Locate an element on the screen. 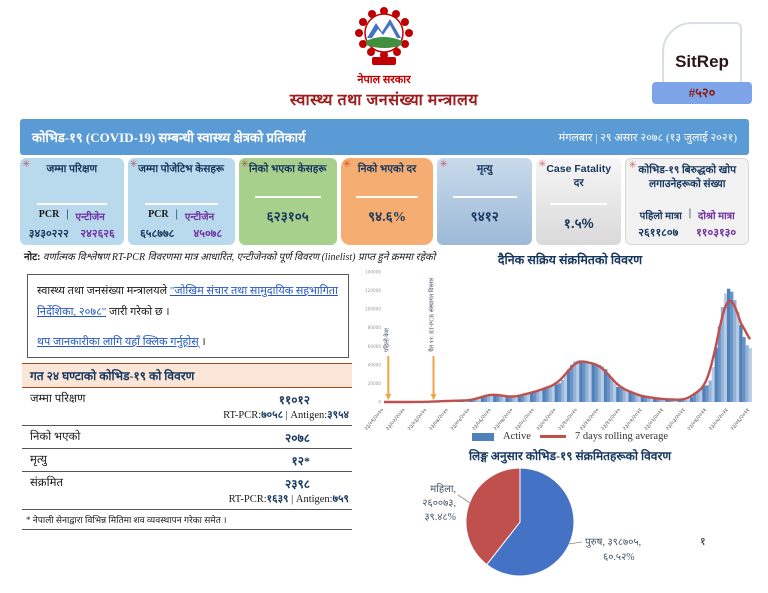  antigen-value: २४२६२६ is located at coordinates (97, 234).